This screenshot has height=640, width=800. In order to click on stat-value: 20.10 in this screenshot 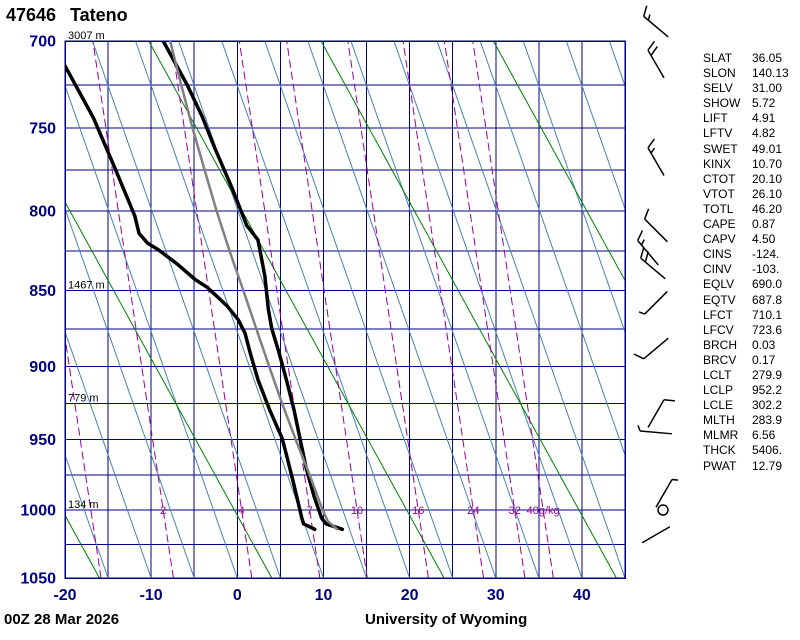, I will do `click(767, 178)`.